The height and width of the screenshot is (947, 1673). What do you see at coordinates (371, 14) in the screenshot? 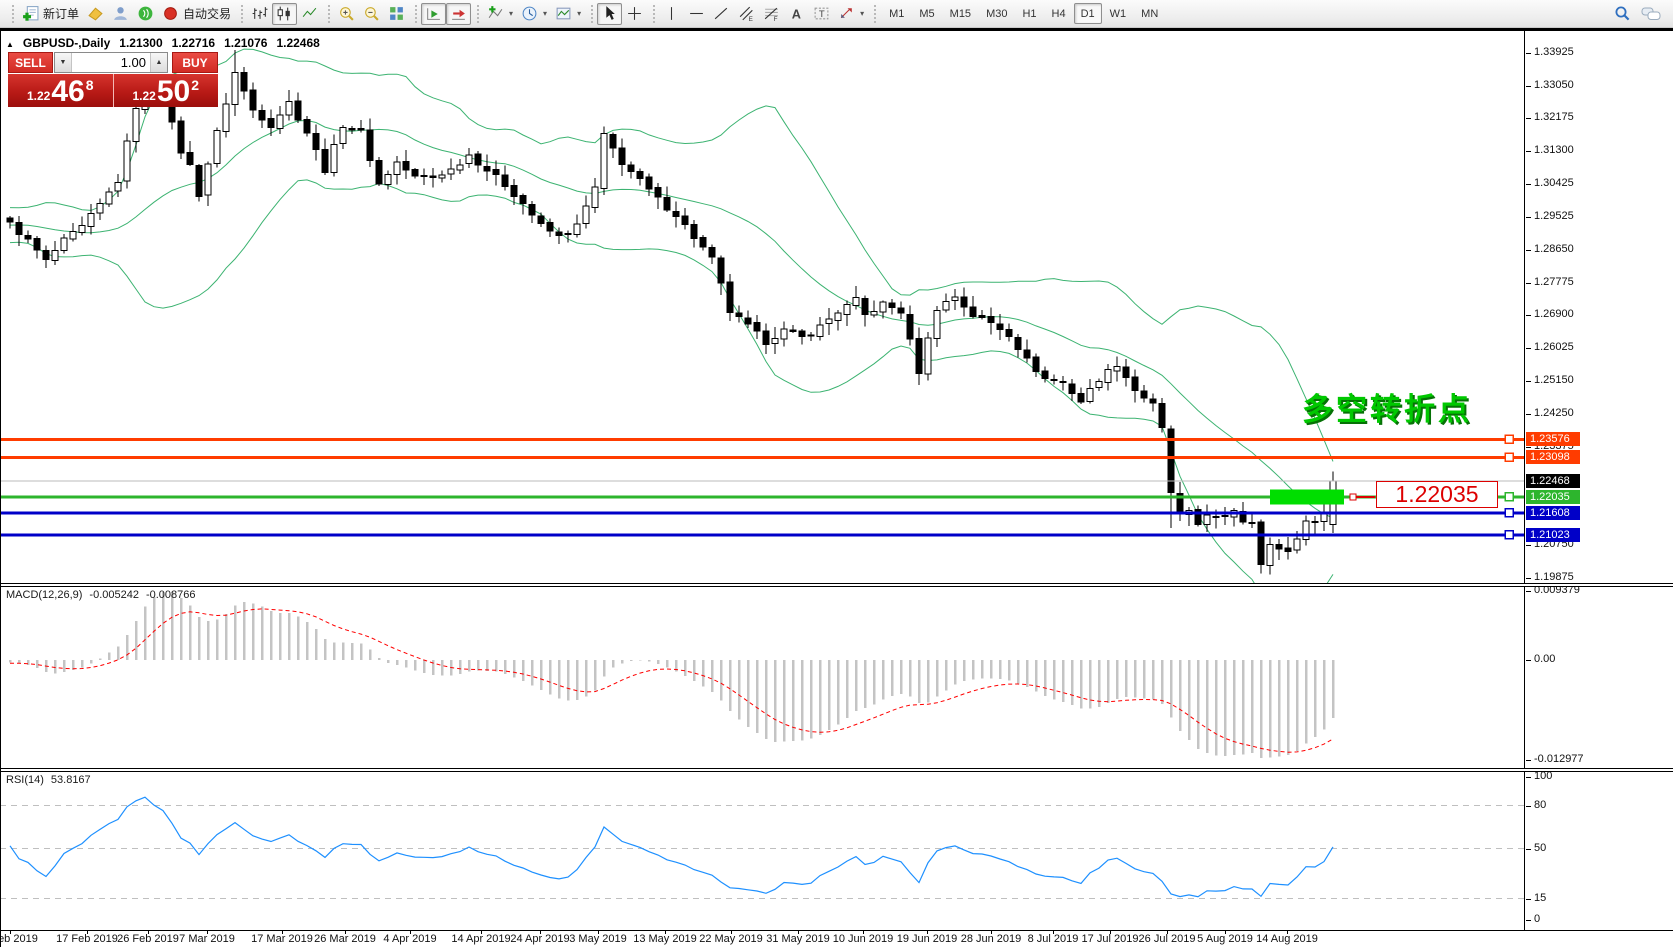
I see `zoom-out-button` at bounding box center [371, 14].